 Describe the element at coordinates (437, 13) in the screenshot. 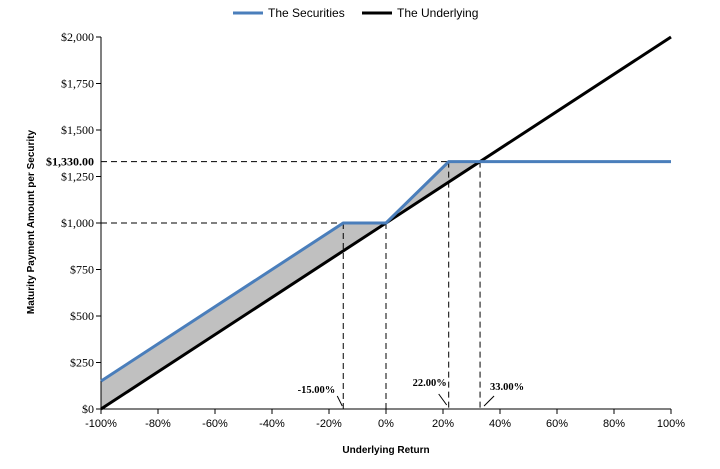

I see `legend-label-underlying: The Underlying` at that location.